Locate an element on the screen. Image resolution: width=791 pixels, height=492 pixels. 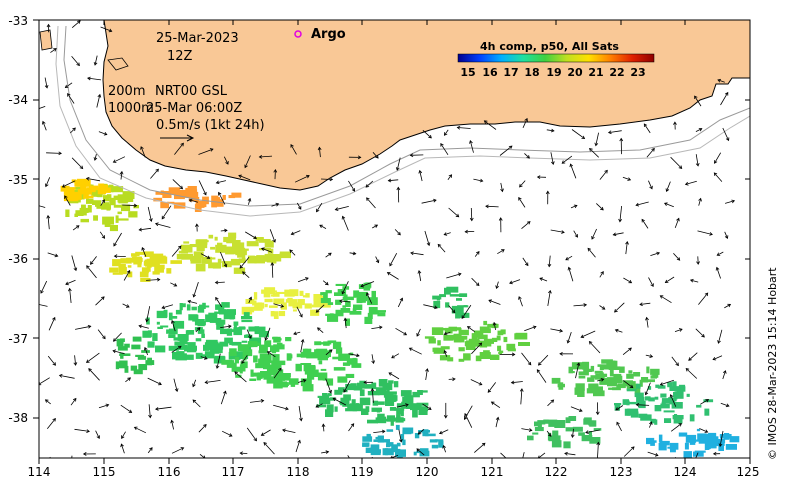
scale-label: 0.5m/s (1kt 24h) is located at coordinates (210, 125).